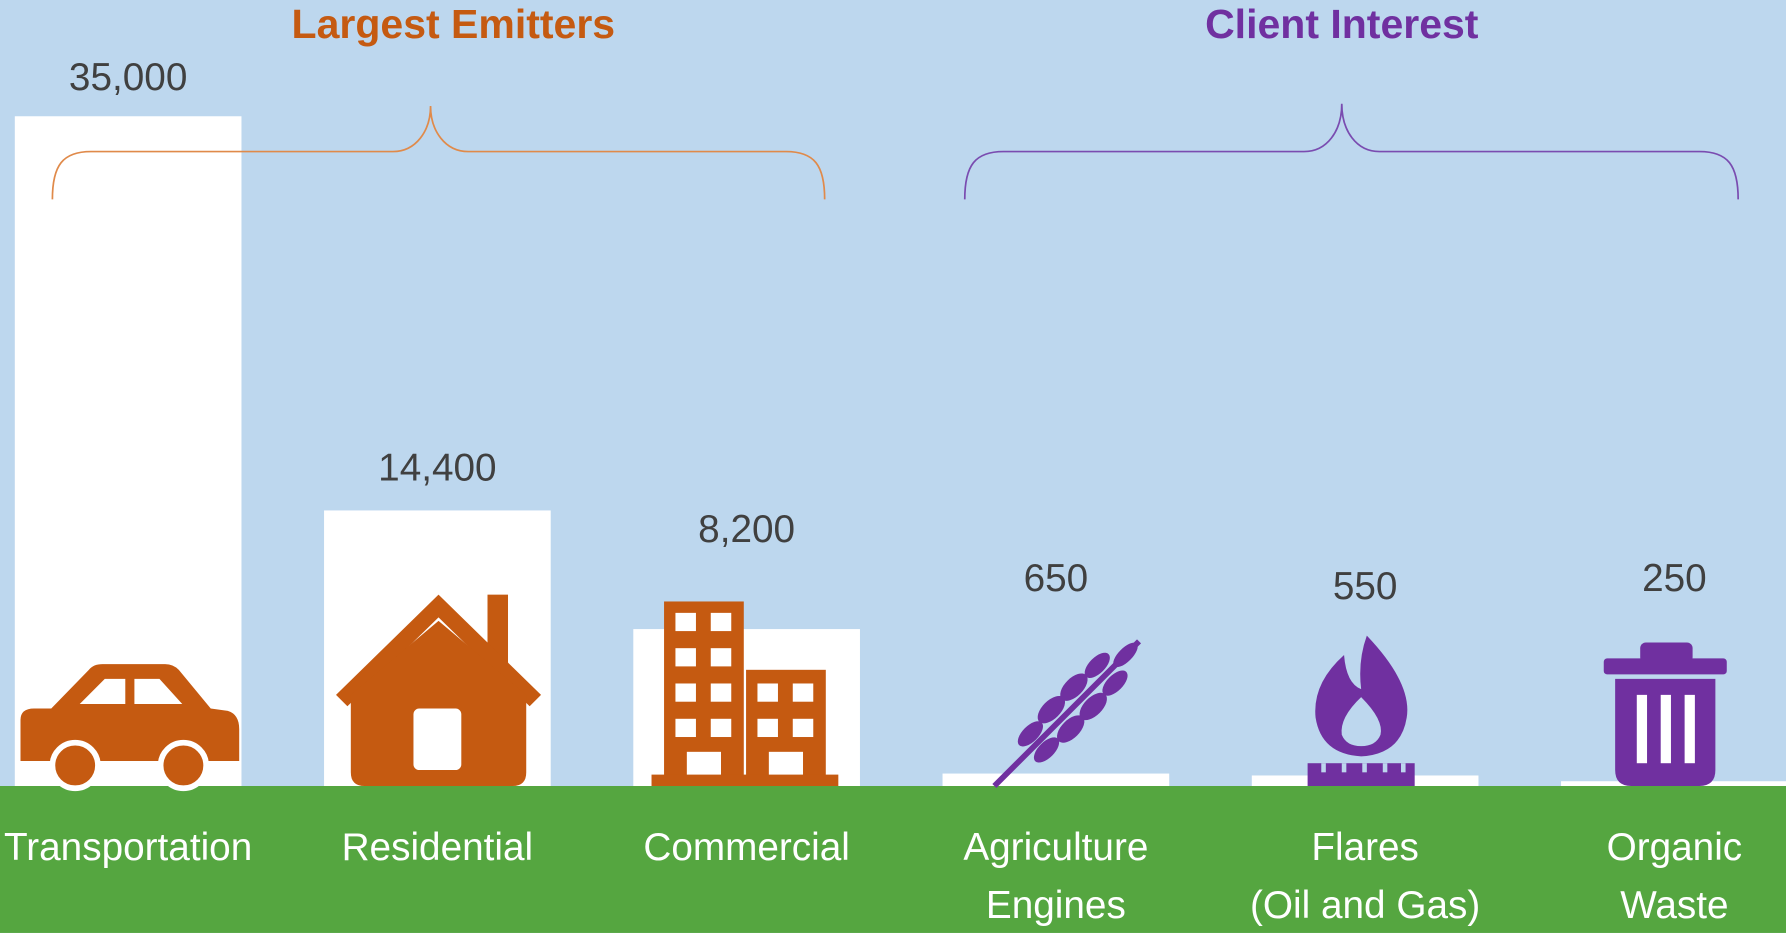 The height and width of the screenshot is (933, 1786). What do you see at coordinates (439, 690) in the screenshot?
I see `house-icon` at bounding box center [439, 690].